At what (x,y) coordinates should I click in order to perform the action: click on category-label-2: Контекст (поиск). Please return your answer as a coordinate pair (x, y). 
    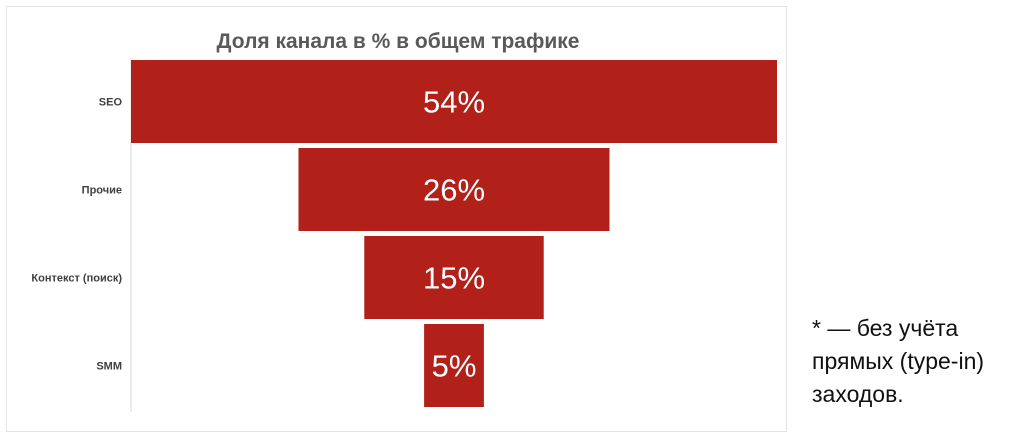
    Looking at the image, I should click on (76, 279).